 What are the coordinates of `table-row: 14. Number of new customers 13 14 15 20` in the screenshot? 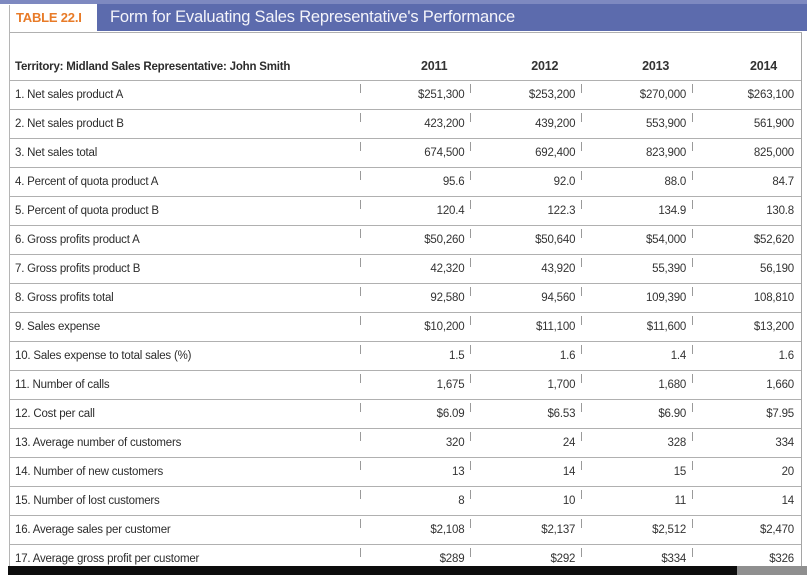 It's located at (405, 471).